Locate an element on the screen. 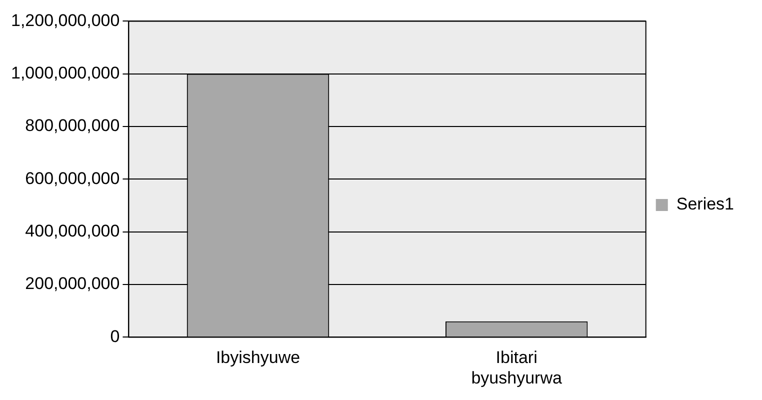 Image resolution: width=762 pixels, height=400 pixels. y-tick-label: 200,000,000 is located at coordinates (72, 284).